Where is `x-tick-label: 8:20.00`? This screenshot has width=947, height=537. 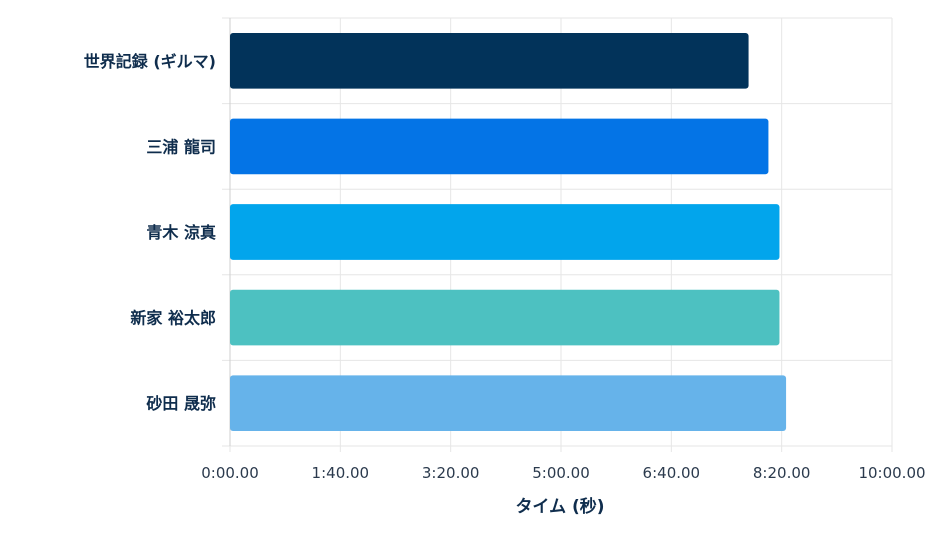 x-tick-label: 8:20.00 is located at coordinates (782, 473).